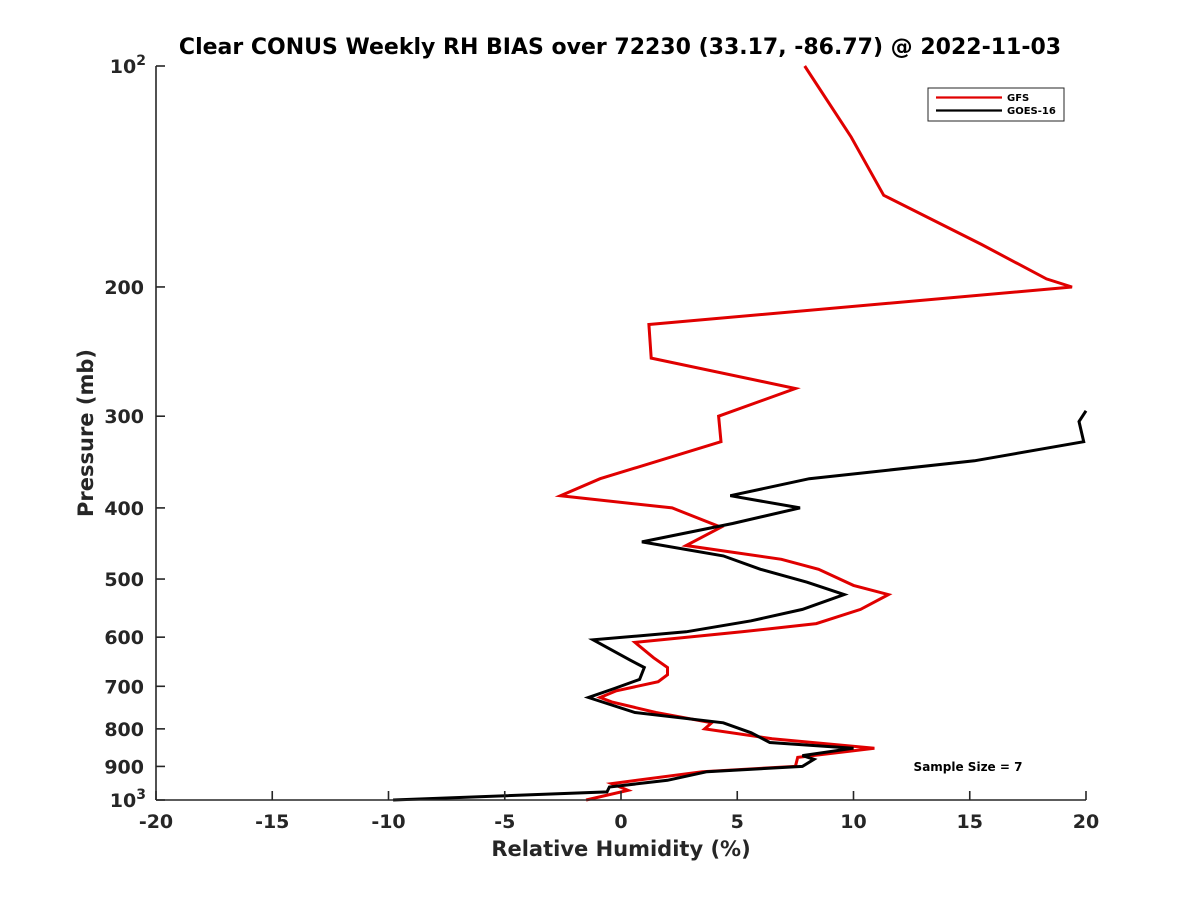 This screenshot has width=1200, height=904. Describe the element at coordinates (620, 849) in the screenshot. I see `x-axis-title: Relative Humidity (%)` at that location.